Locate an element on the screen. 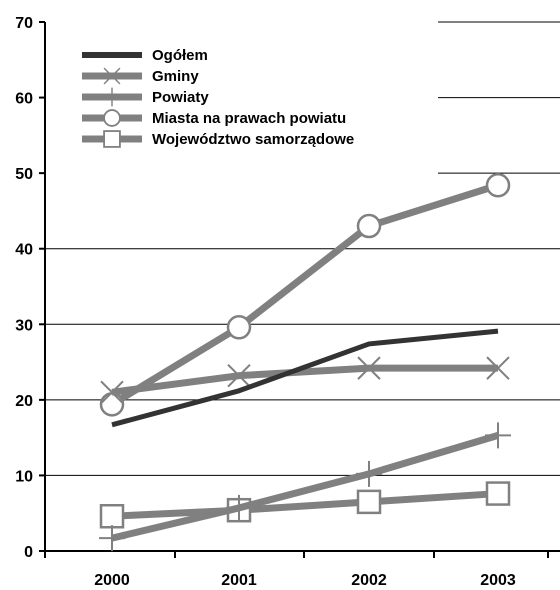 The width and height of the screenshot is (560, 590). legend-item: Gminy is located at coordinates (140, 76).